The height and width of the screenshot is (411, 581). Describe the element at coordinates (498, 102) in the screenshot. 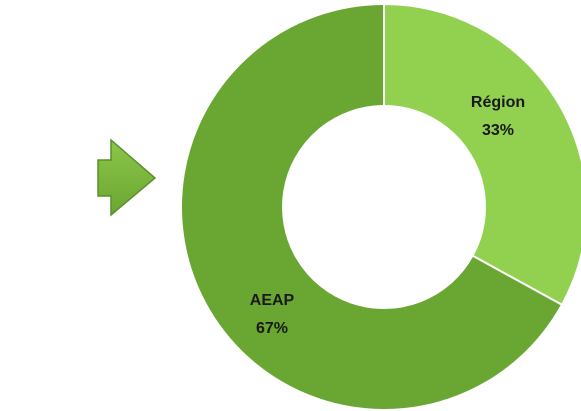

I see `segment-name: Région` at that location.